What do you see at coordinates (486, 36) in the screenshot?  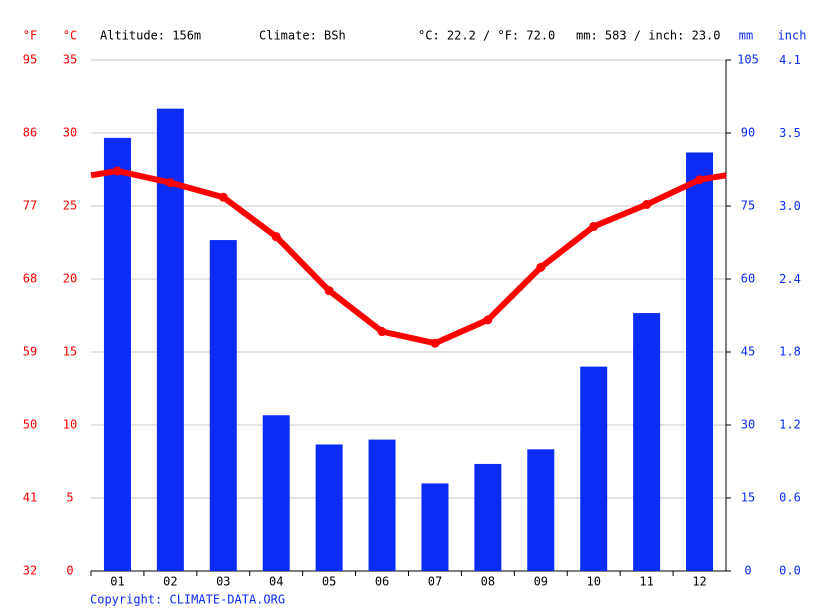 I see `avg-temp: °C: 22.2 / °F: 72.0` at bounding box center [486, 36].